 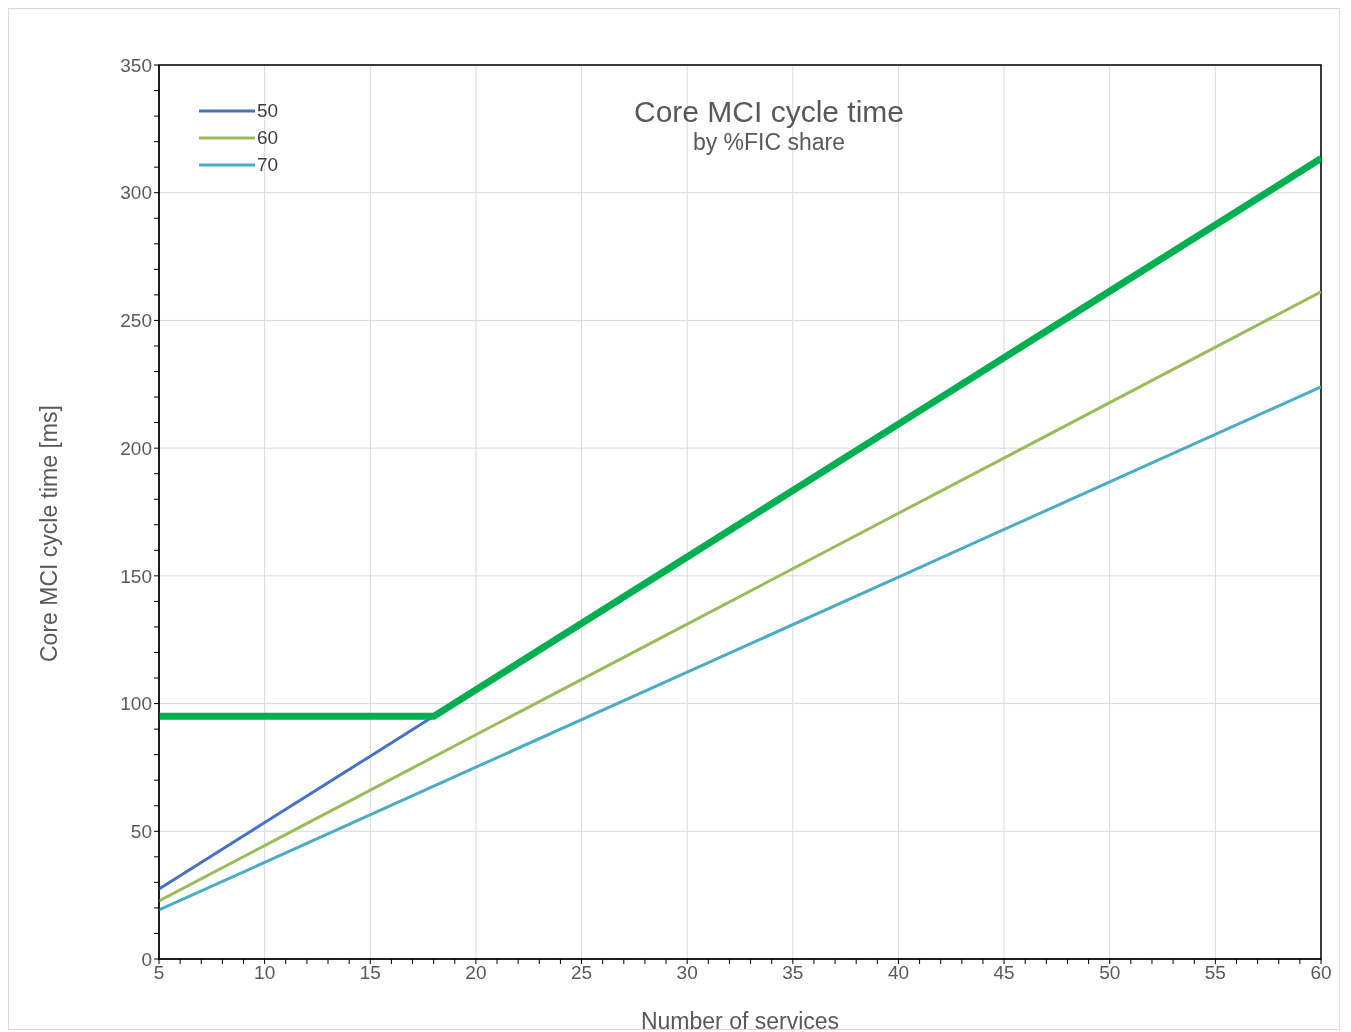 What do you see at coordinates (476, 973) in the screenshot?
I see `x-tick-label: 20` at bounding box center [476, 973].